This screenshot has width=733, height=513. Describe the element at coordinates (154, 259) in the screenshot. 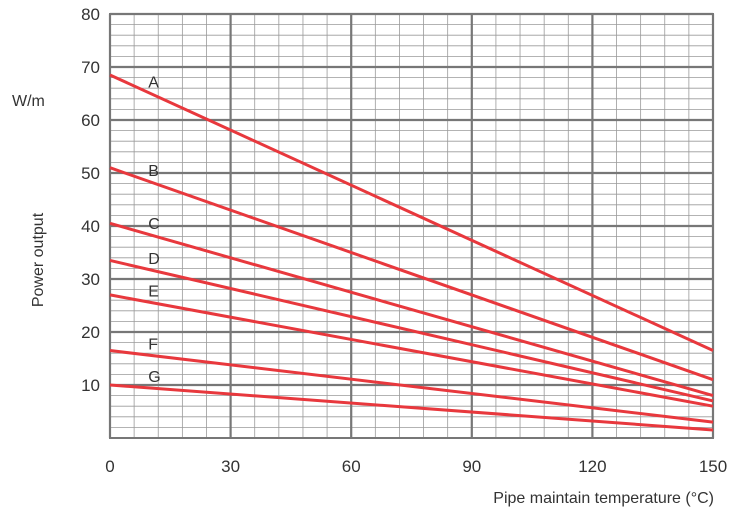

I see `series-label-d: D` at that location.